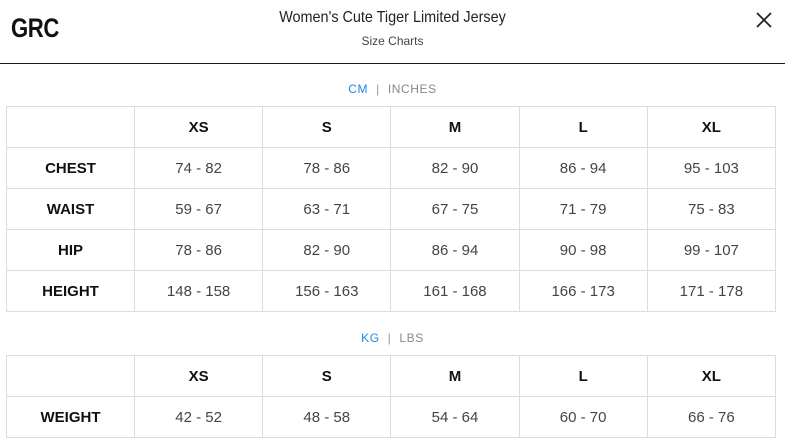  Describe the element at coordinates (198, 209) in the screenshot. I see `table-cell: 59 - 67` at that location.